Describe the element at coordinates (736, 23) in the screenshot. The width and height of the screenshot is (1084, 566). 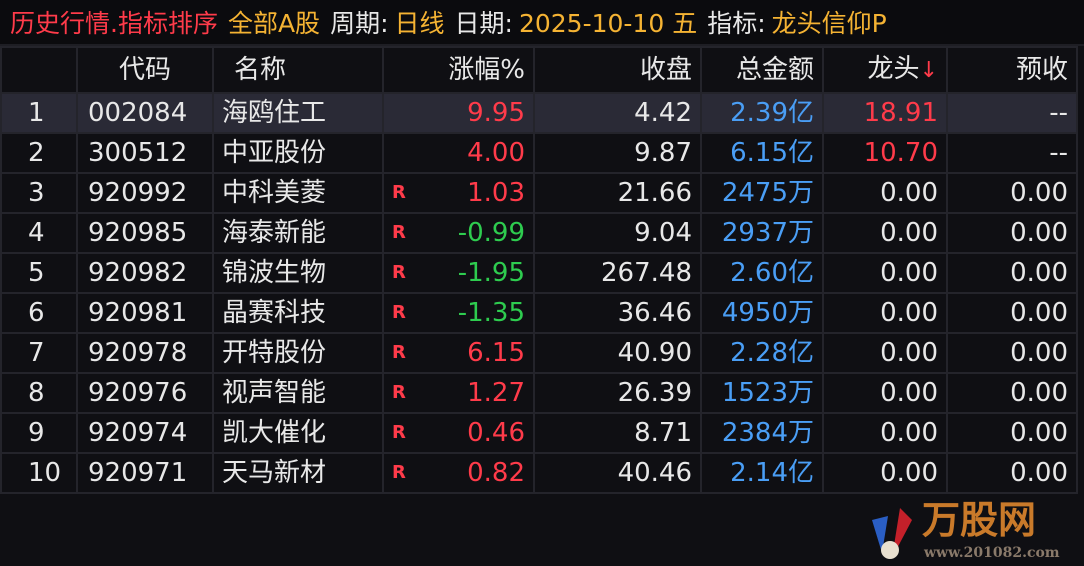
I see `indicator-label: 指标:` at that location.